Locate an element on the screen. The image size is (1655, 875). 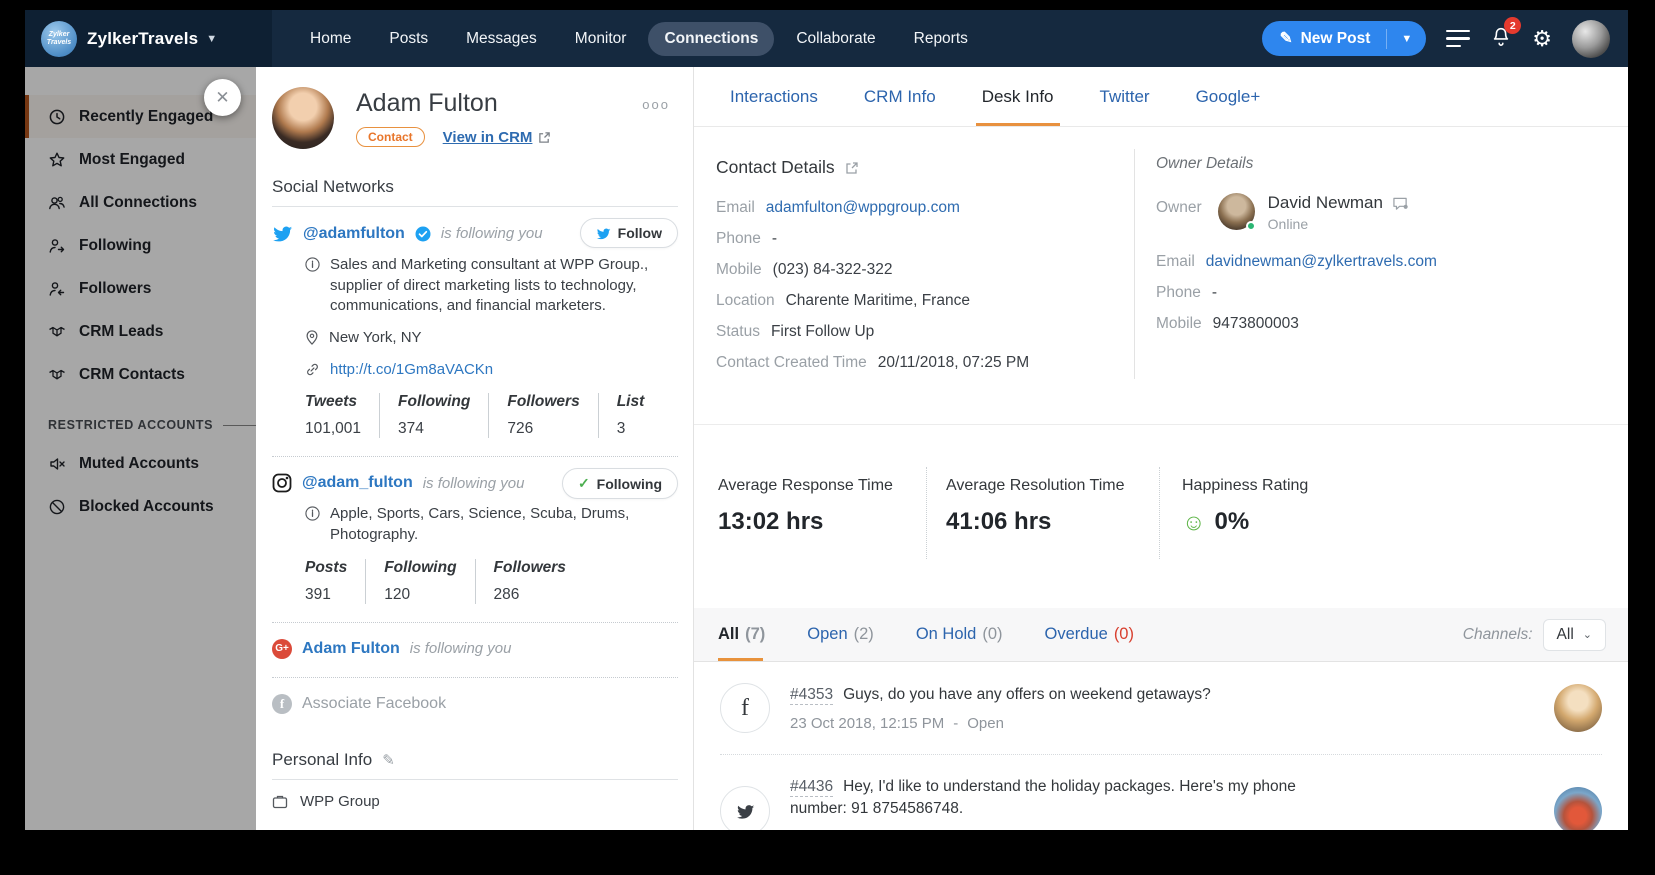
owner-mobile-value: 9473800003 is located at coordinates (1255, 323).